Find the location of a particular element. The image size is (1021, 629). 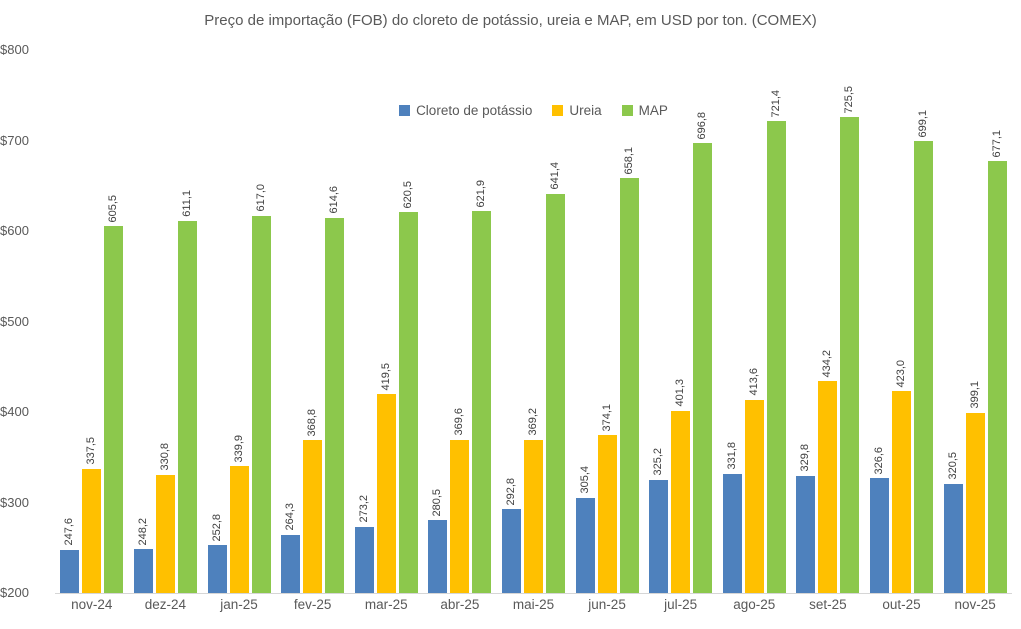

bar-value-label: 614,6 is located at coordinates (334, 200).